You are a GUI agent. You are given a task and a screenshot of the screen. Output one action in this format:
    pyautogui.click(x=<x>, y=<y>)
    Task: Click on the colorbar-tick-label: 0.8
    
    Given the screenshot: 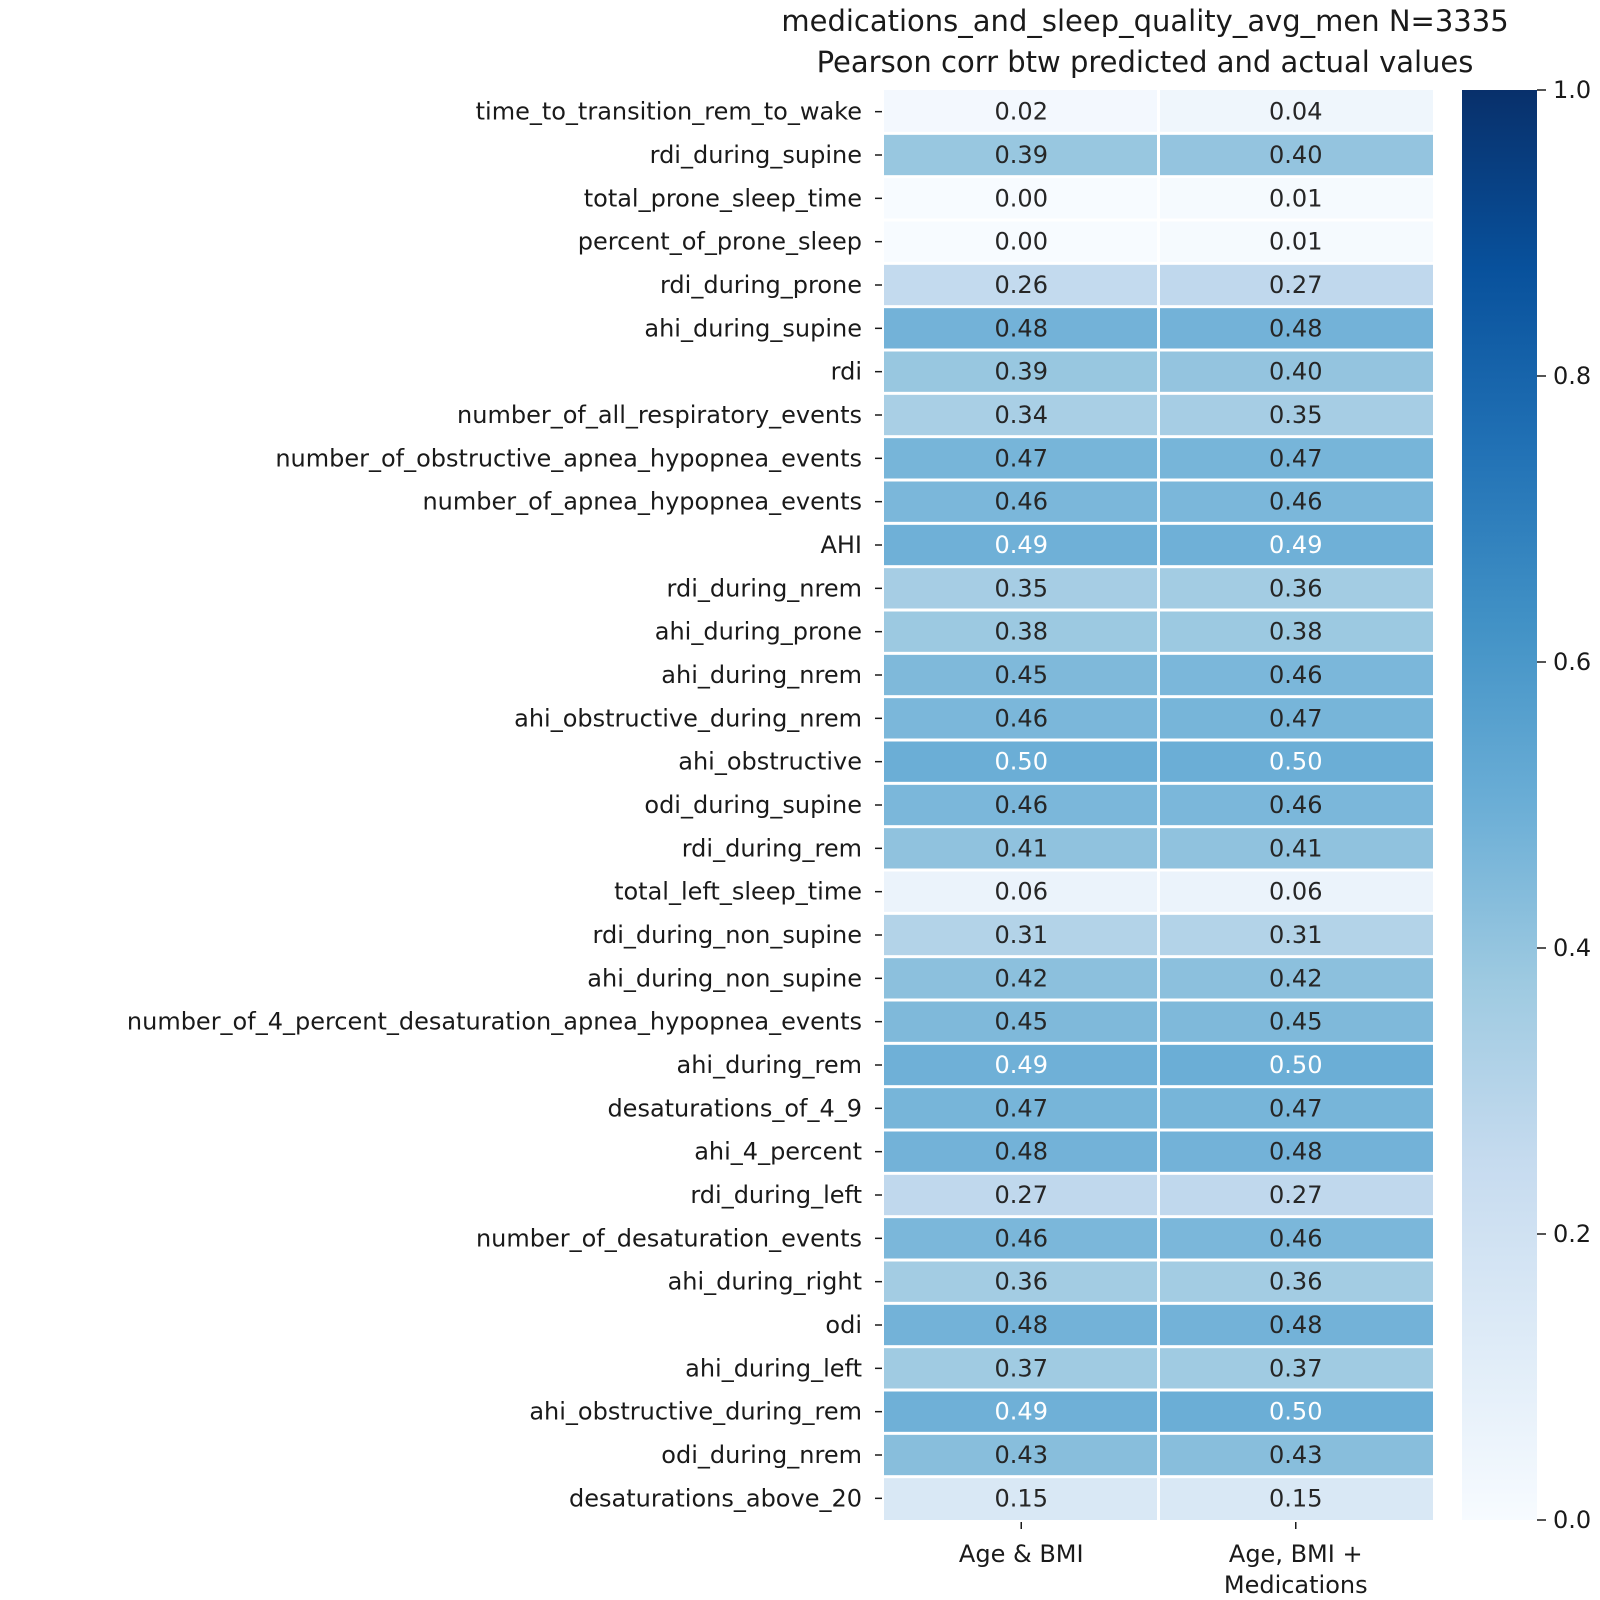 What is the action you would take?
    pyautogui.click(x=1572, y=376)
    